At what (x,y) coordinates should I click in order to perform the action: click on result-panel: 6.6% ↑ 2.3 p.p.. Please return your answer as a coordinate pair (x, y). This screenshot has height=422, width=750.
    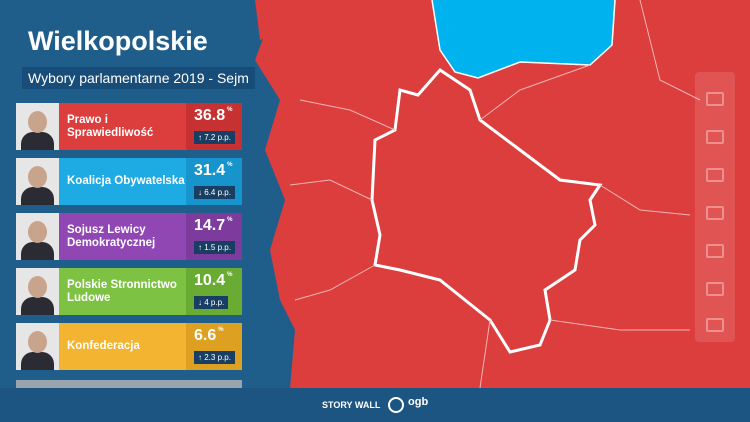
    Looking at the image, I should click on (214, 346).